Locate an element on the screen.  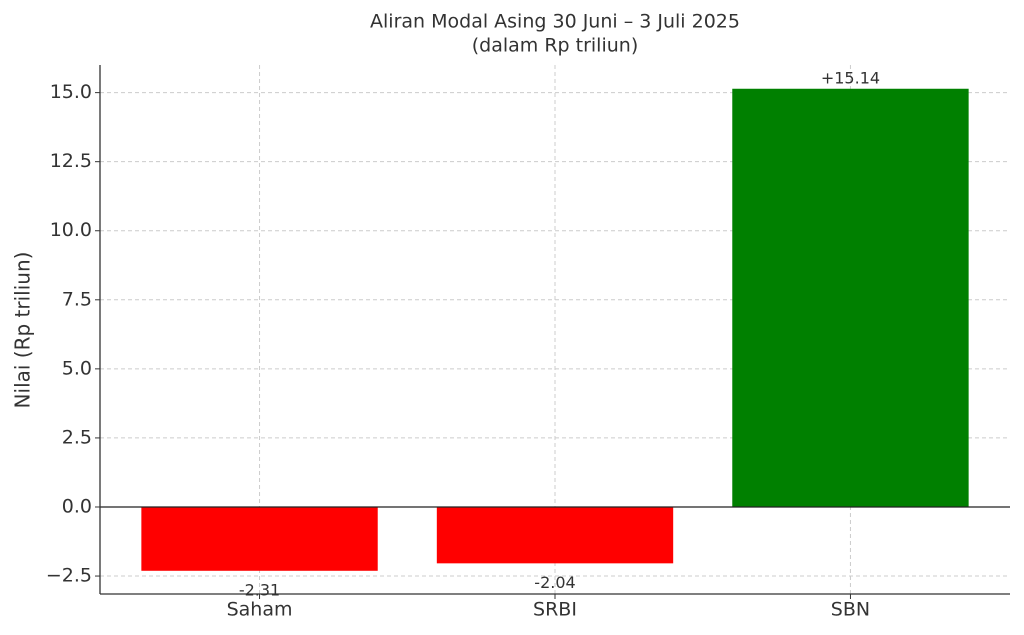
x-tick-label: SBN is located at coordinates (850, 610).